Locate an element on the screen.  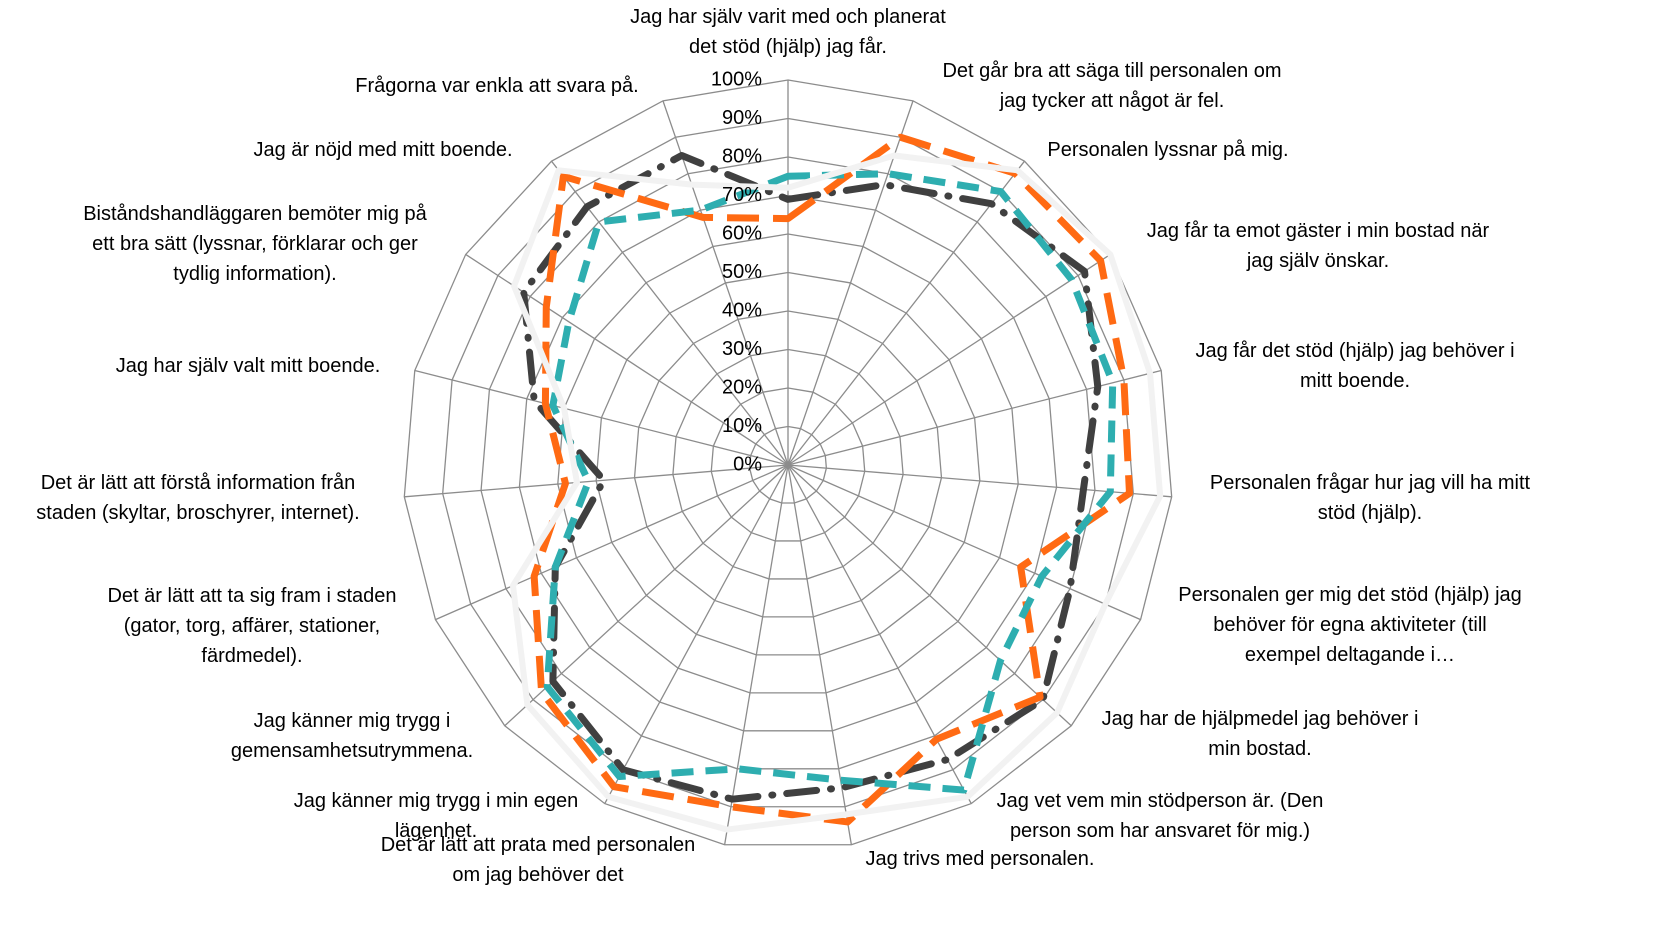
category-label-line: Jag känner mig trygg i is located at coordinates (352, 721).